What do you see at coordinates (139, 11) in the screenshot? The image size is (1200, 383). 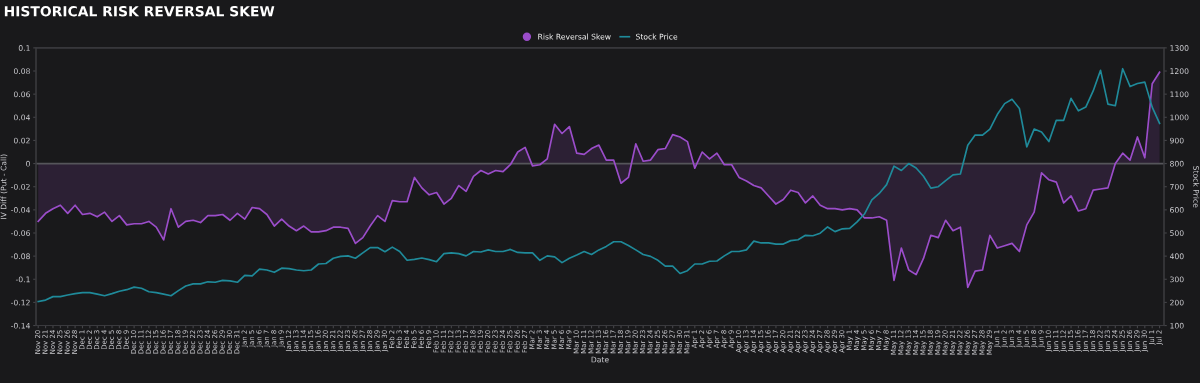 I see `chart-title: HISTORICAL RISK REVERSAL SKEW` at bounding box center [139, 11].